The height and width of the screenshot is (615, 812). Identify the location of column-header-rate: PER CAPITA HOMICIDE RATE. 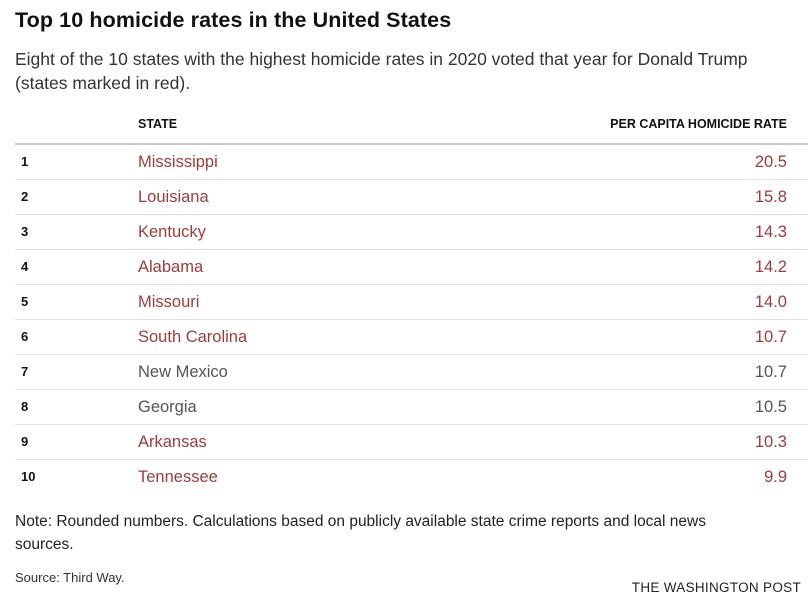
(698, 124).